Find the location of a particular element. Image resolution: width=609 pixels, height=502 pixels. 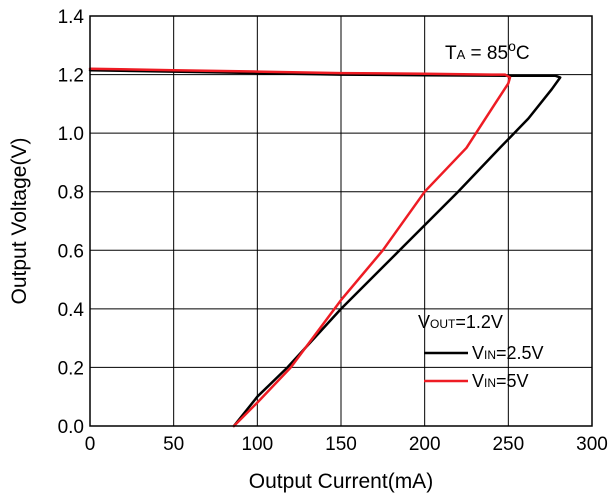

y-ticks: 0.0 0.2 0.4 0.6 0.8 1.0 1.2 1.4 is located at coordinates (71, 222).